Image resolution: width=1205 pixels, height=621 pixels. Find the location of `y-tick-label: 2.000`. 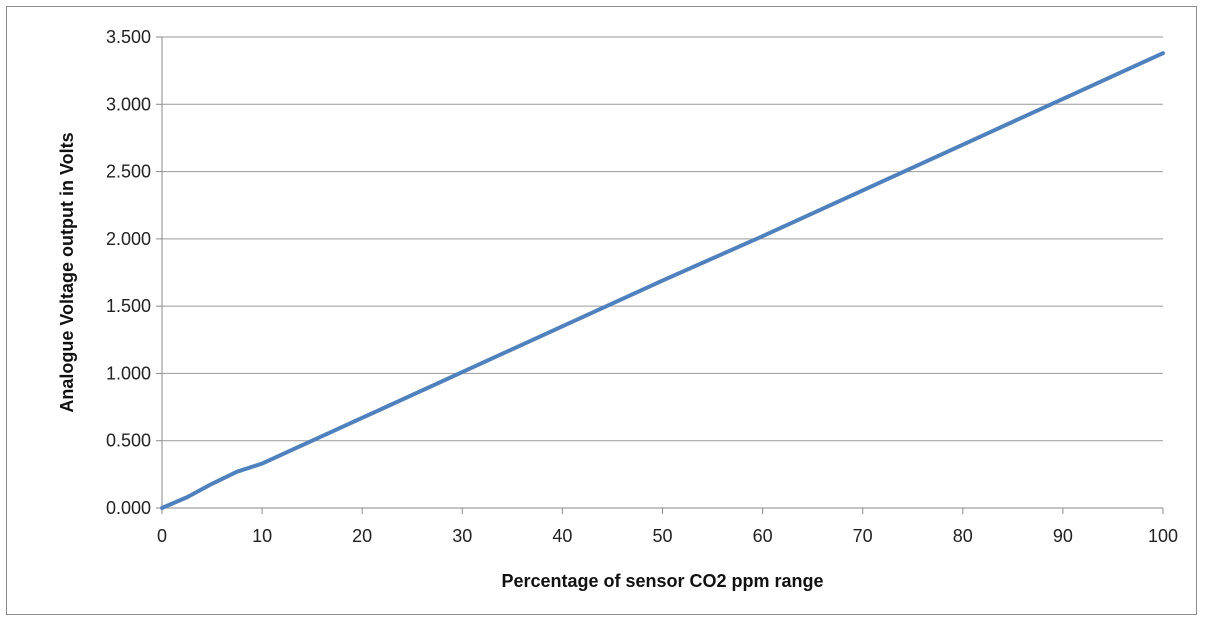

y-tick-label: 2.000 is located at coordinates (128, 239).